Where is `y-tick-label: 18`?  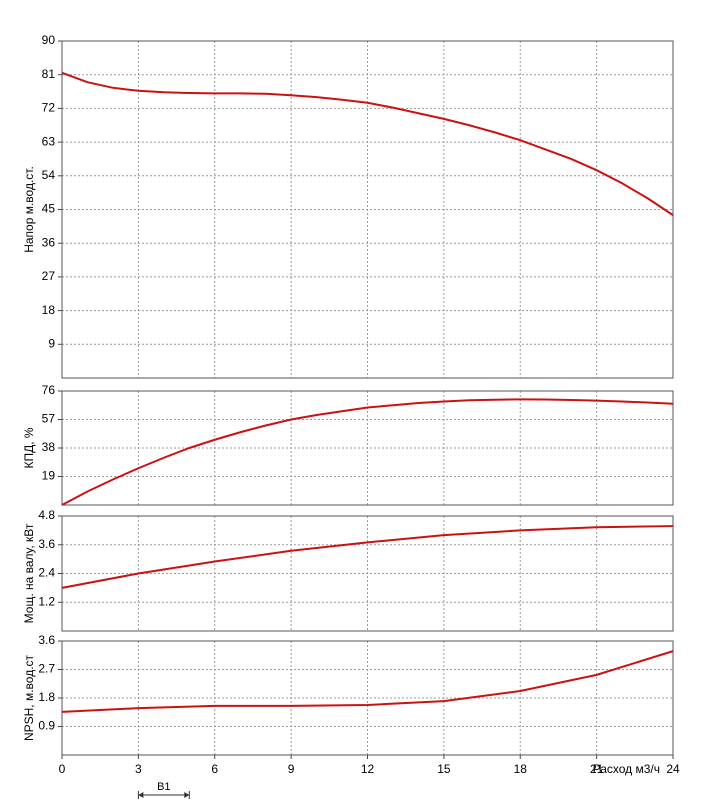 y-tick-label: 18 is located at coordinates (49, 310).